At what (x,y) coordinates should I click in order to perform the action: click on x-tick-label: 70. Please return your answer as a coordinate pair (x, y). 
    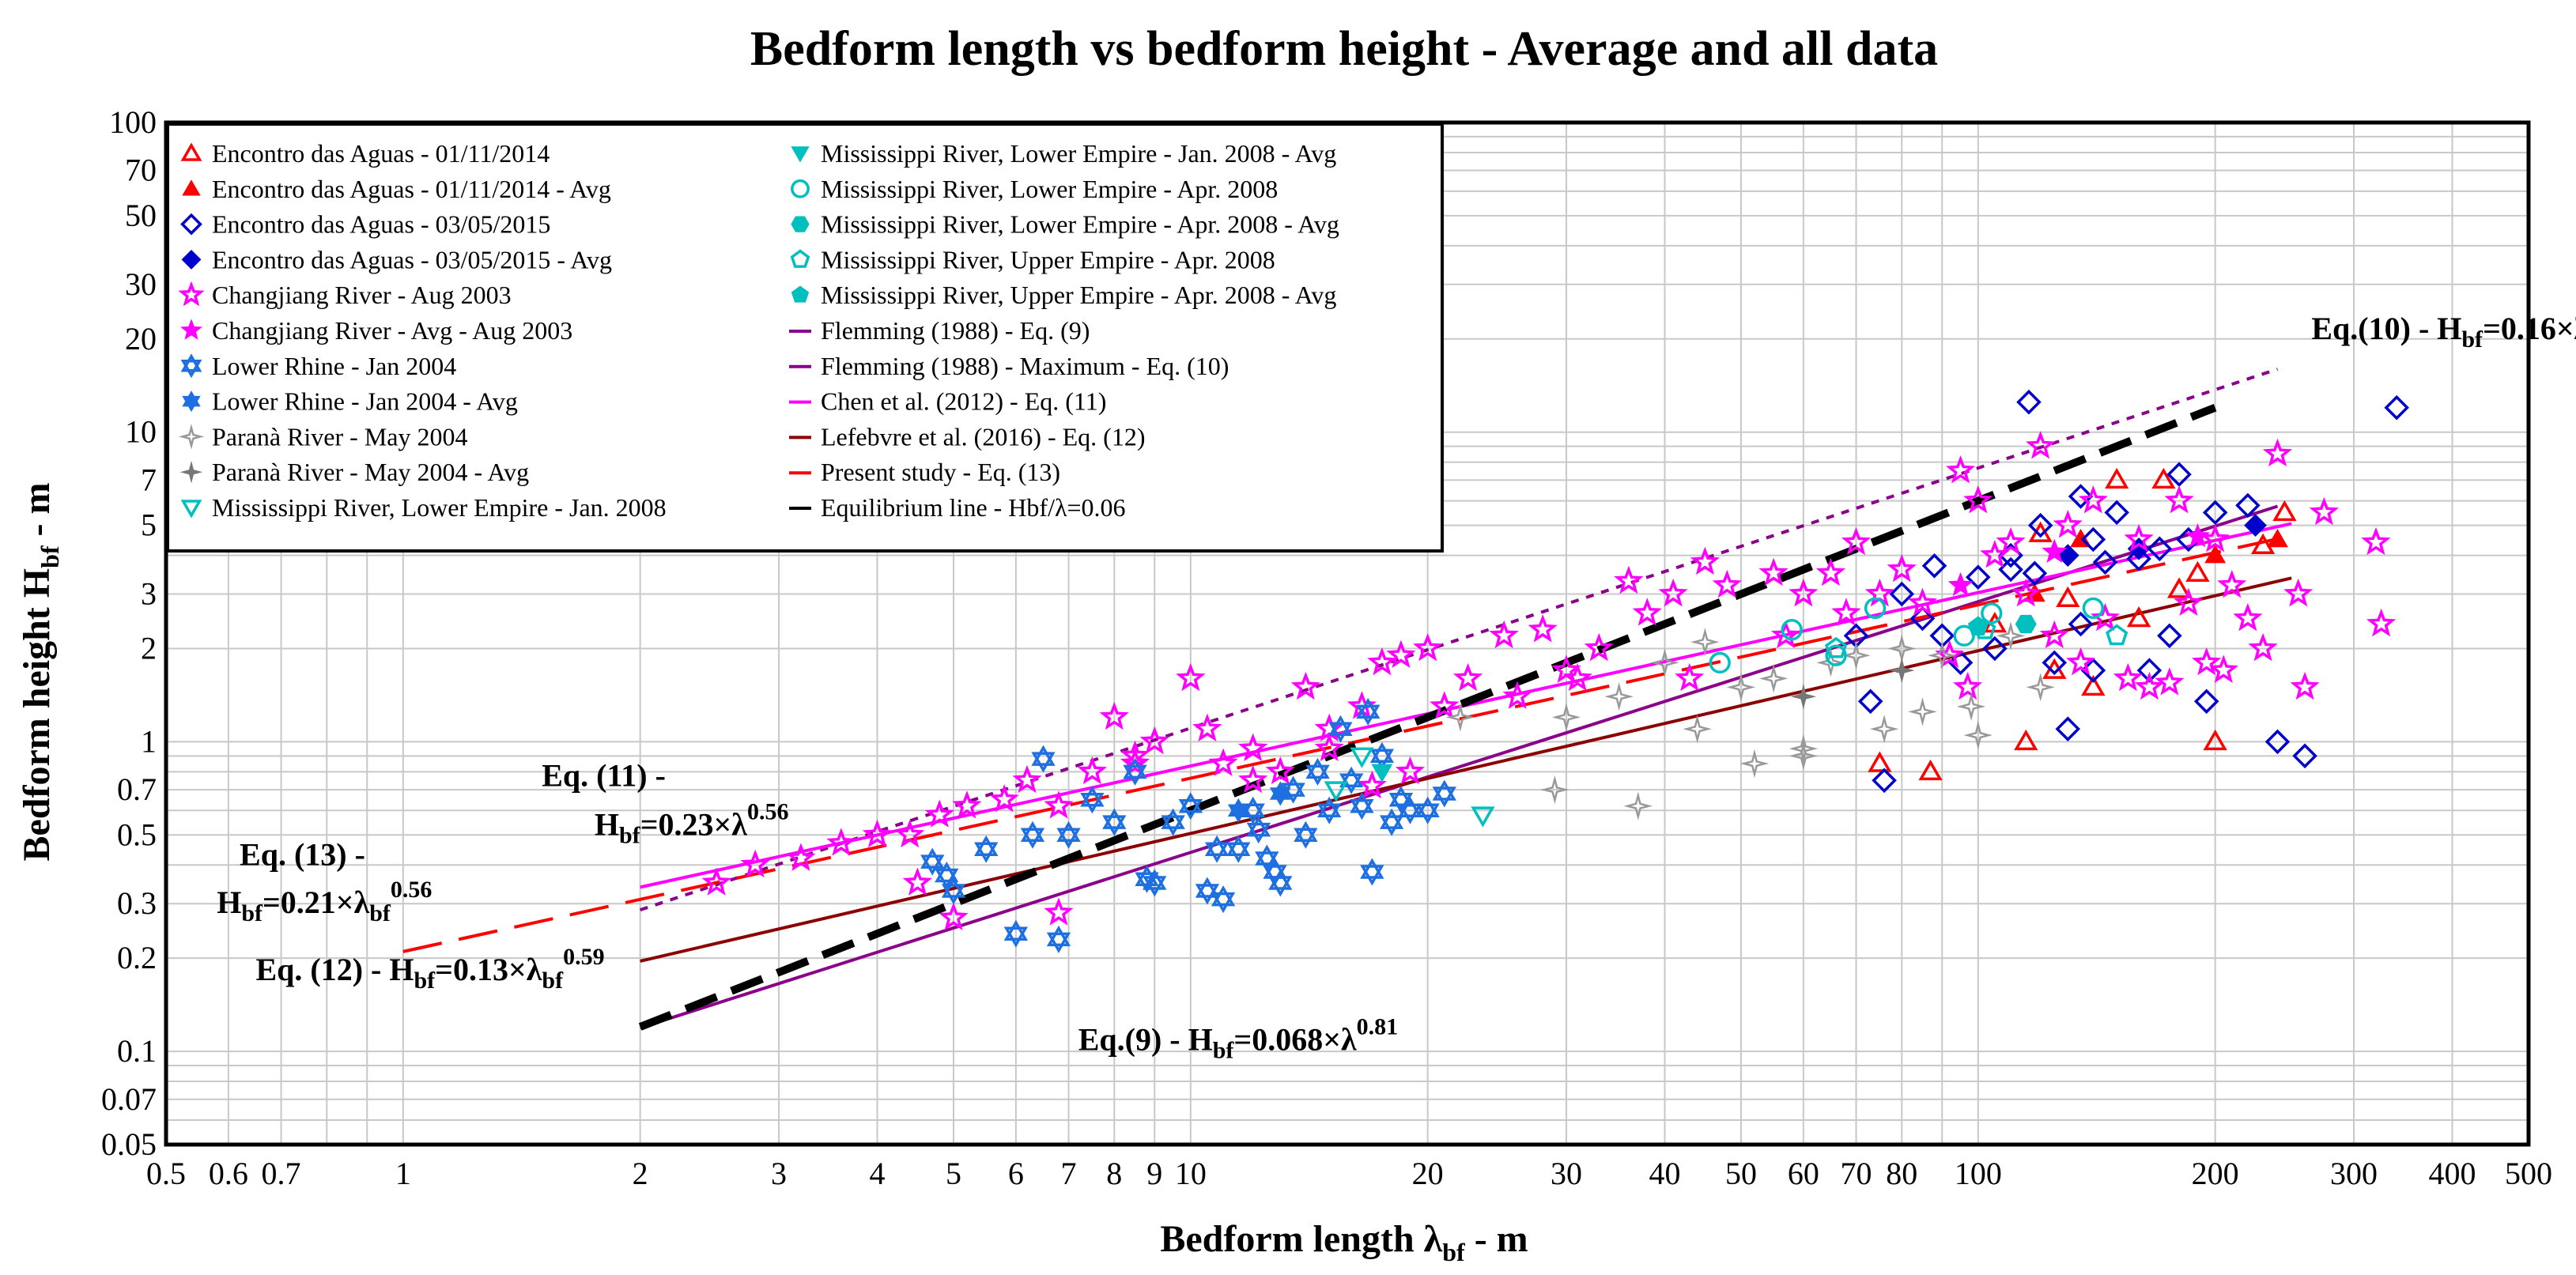
    Looking at the image, I should click on (1856, 1174).